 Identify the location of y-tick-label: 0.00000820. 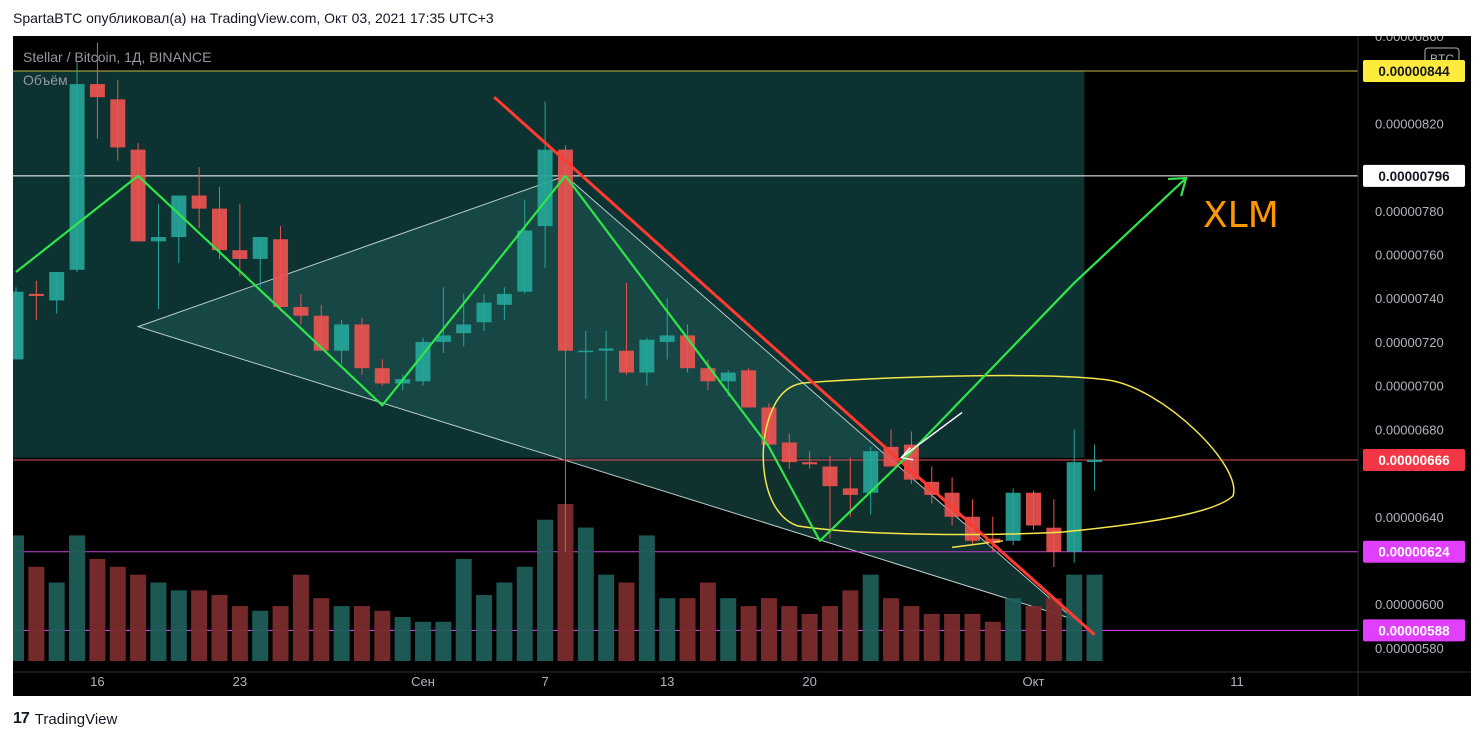
(1409, 123).